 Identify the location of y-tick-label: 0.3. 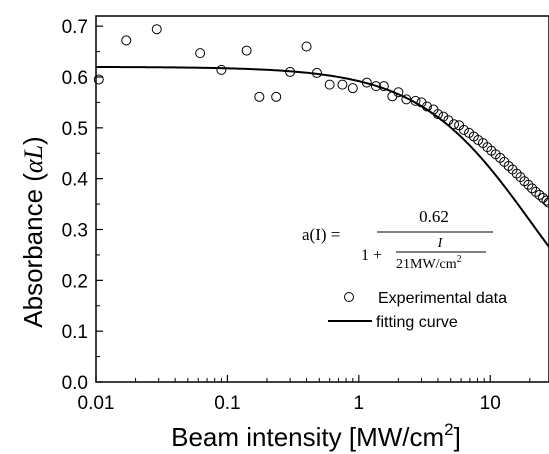
(75, 231).